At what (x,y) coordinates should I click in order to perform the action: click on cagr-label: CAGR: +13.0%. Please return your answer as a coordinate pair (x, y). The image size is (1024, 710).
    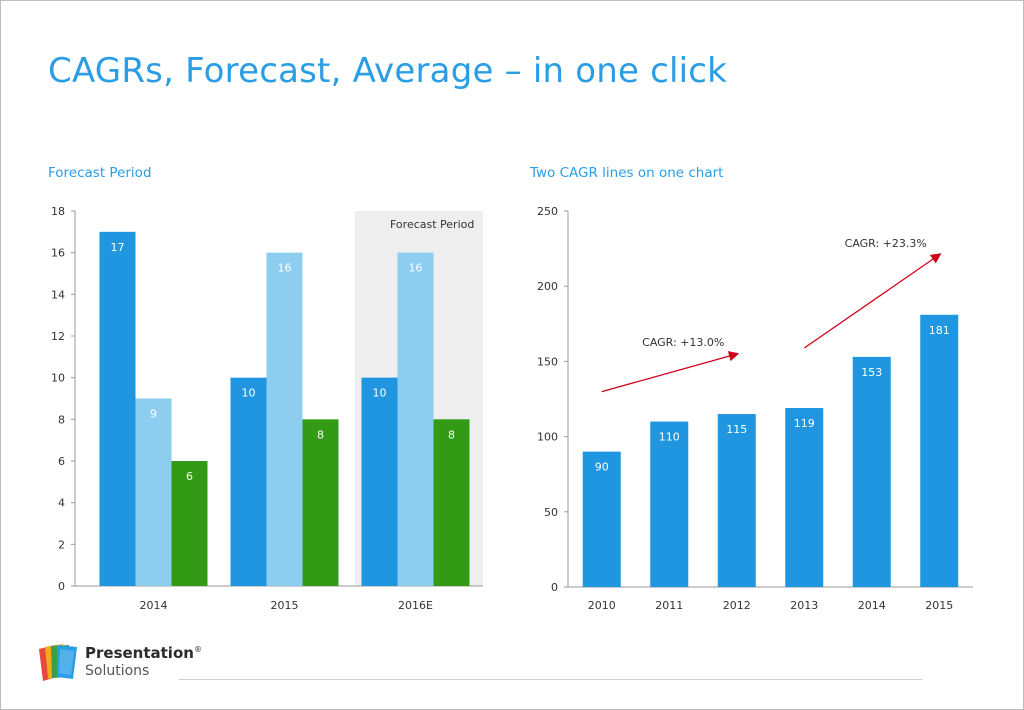
    Looking at the image, I should click on (683, 342).